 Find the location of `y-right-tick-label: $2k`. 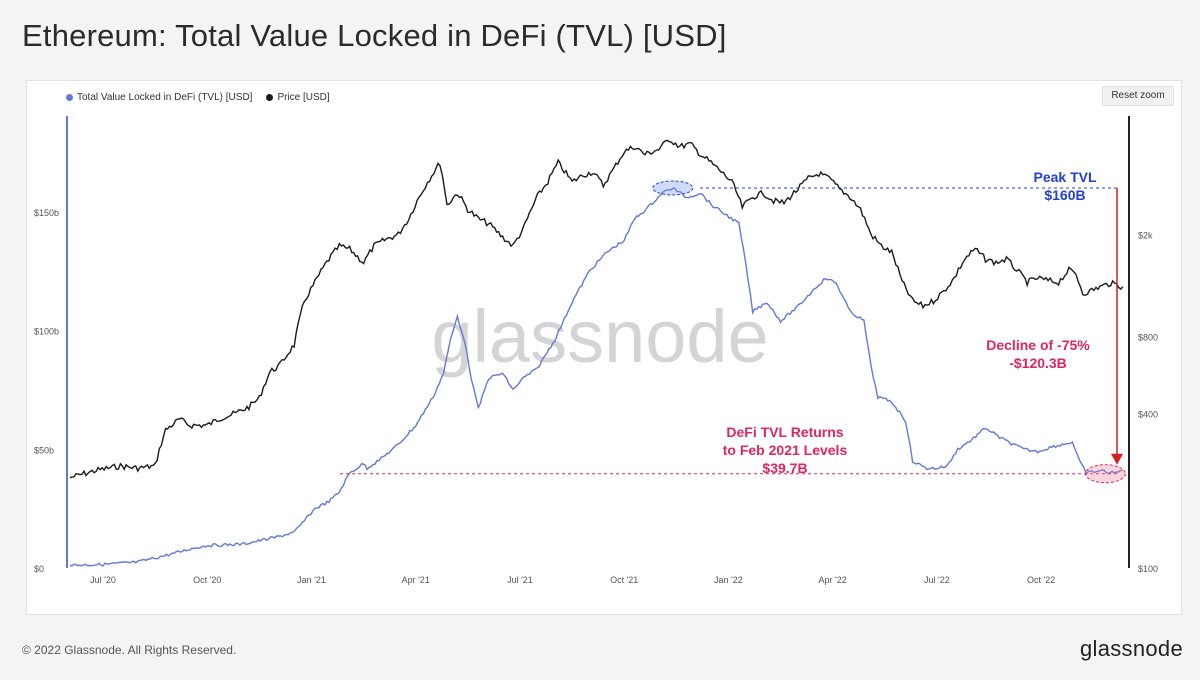

y-right-tick-label: $2k is located at coordinates (1145, 235).